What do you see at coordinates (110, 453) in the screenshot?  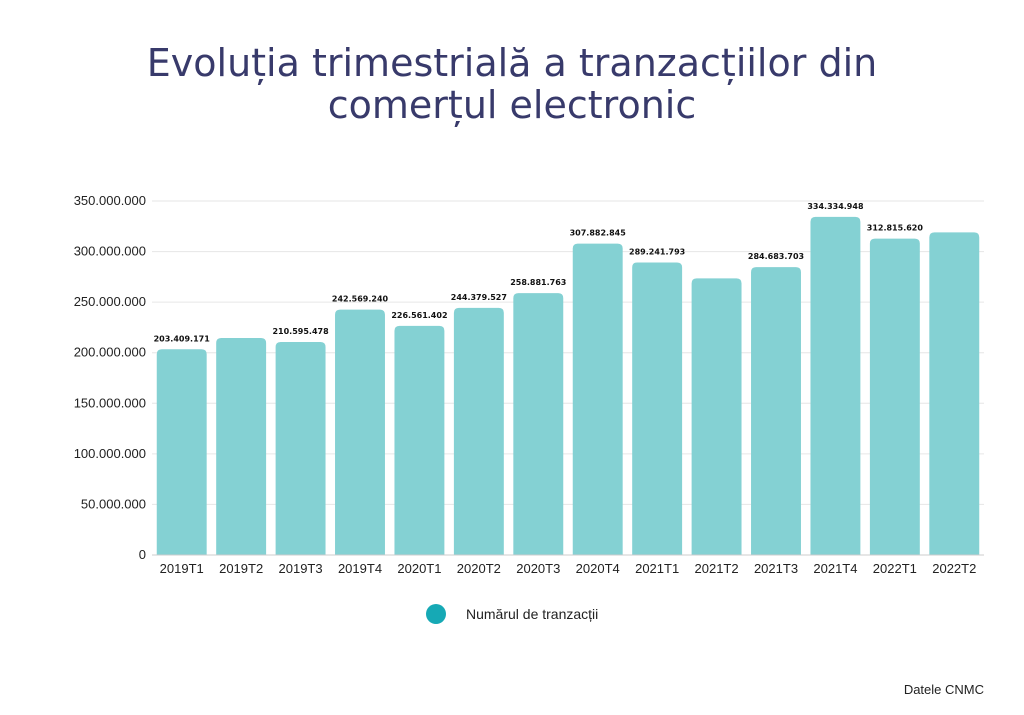 I see `y-tick-label: 100.000.000` at bounding box center [110, 453].